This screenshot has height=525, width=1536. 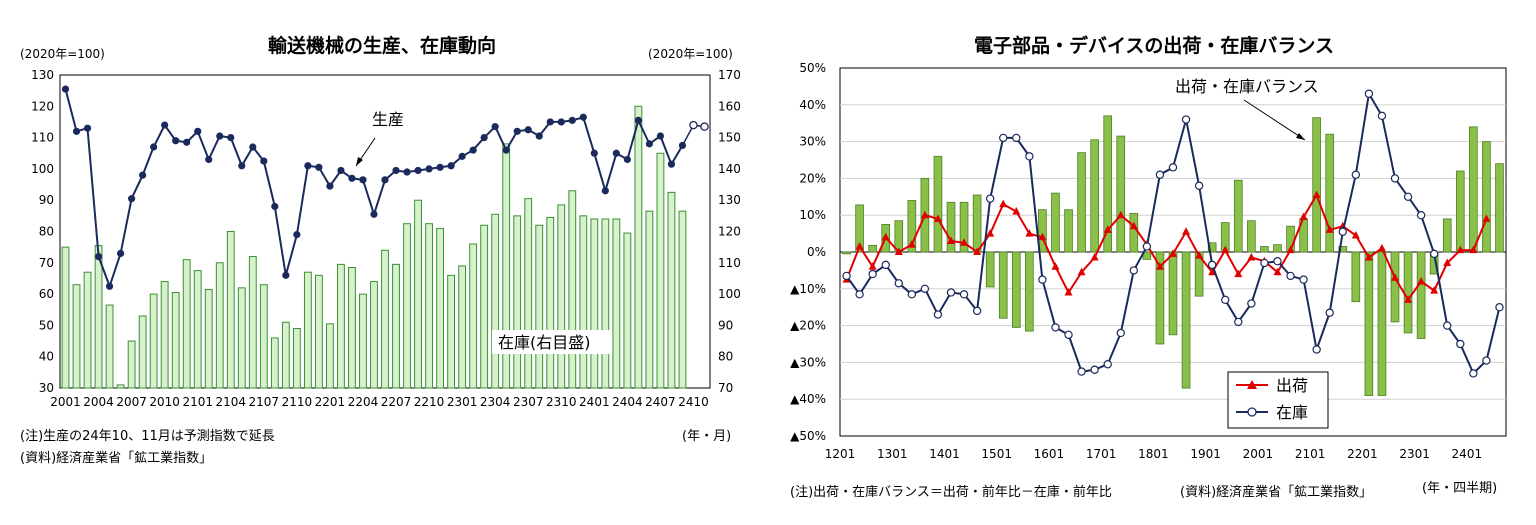 I want to click on right-x-tick-label: 1901, so click(x=1205, y=454).